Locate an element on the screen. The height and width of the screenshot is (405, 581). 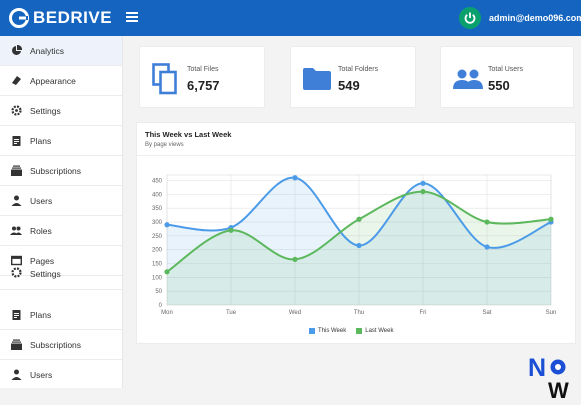
sidebar-item-label: Roles is located at coordinates (41, 230).